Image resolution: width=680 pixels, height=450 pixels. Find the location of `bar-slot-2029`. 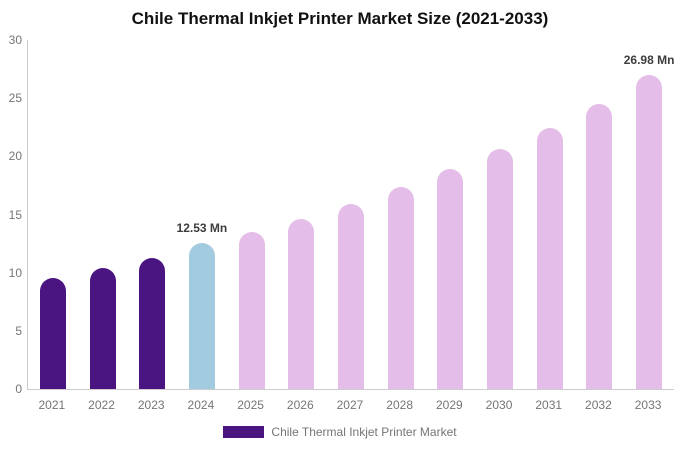

bar-slot-2029 is located at coordinates (451, 214).